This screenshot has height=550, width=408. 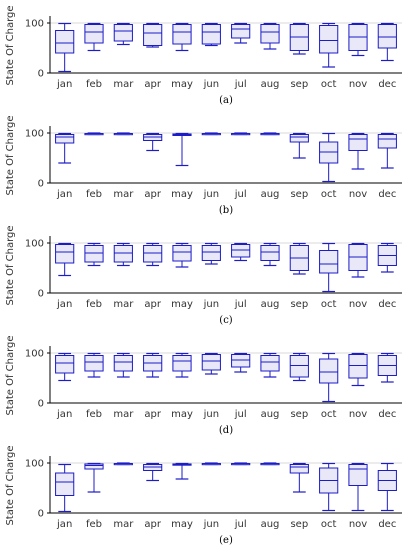 I want to click on box-jul, so click(x=241, y=134).